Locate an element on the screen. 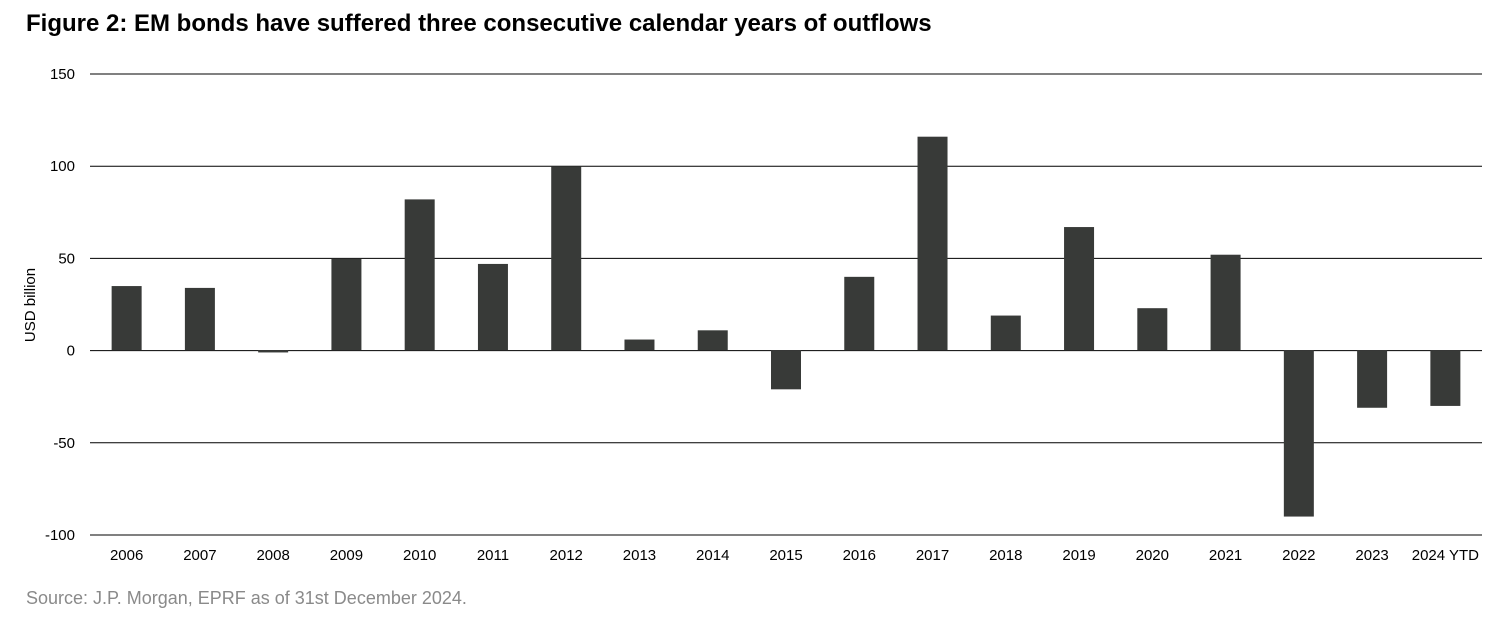 The width and height of the screenshot is (1500, 621). bar-2019 is located at coordinates (1079, 289).